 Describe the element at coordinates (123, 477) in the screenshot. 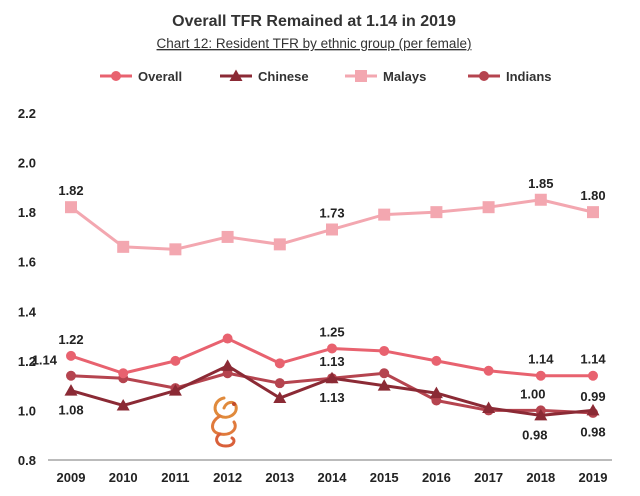

I see `x-tick-label: 2010` at that location.